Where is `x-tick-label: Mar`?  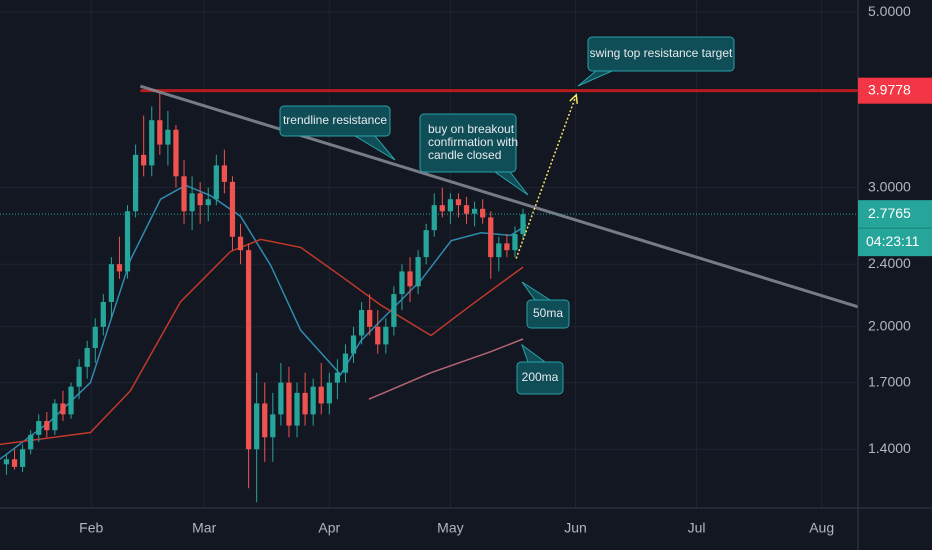
x-tick-label: Mar is located at coordinates (204, 528).